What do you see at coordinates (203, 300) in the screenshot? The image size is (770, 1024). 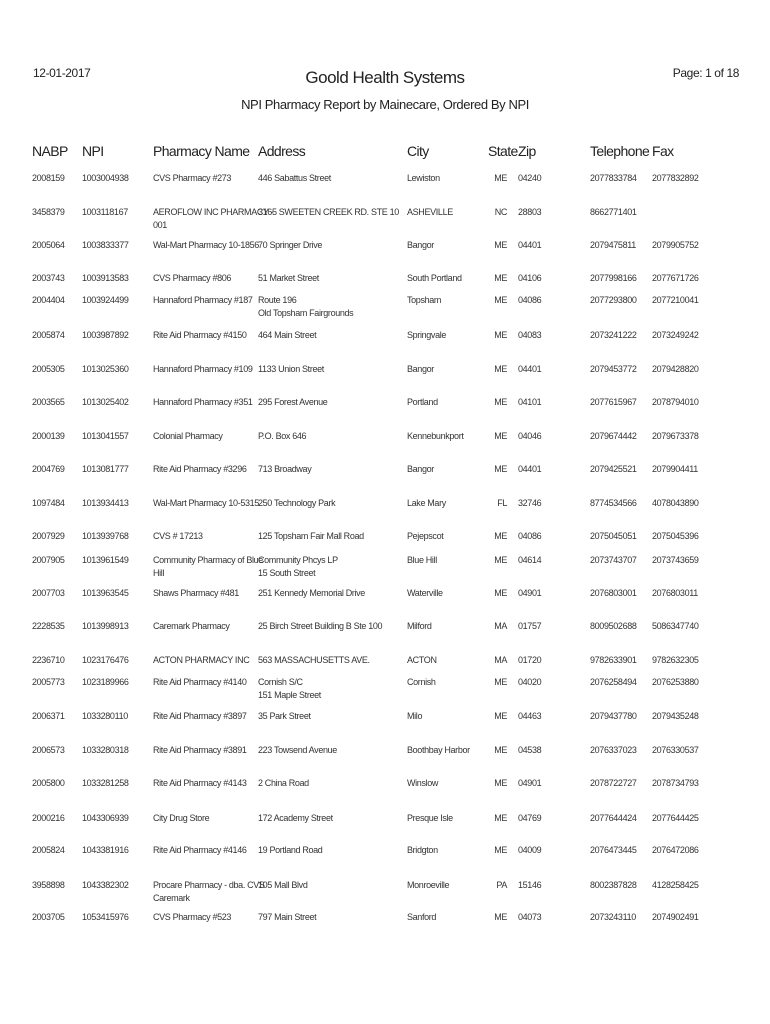 I see `cell-name: Hannaford Pharmacy #187` at bounding box center [203, 300].